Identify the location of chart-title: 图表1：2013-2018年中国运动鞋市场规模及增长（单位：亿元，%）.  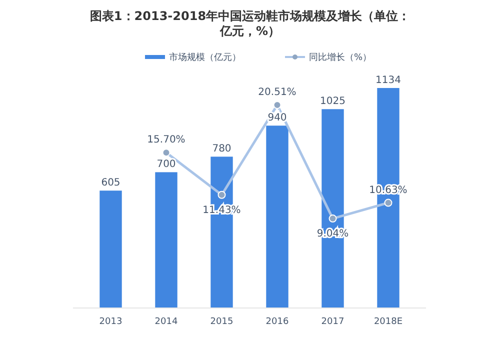
(250, 23).